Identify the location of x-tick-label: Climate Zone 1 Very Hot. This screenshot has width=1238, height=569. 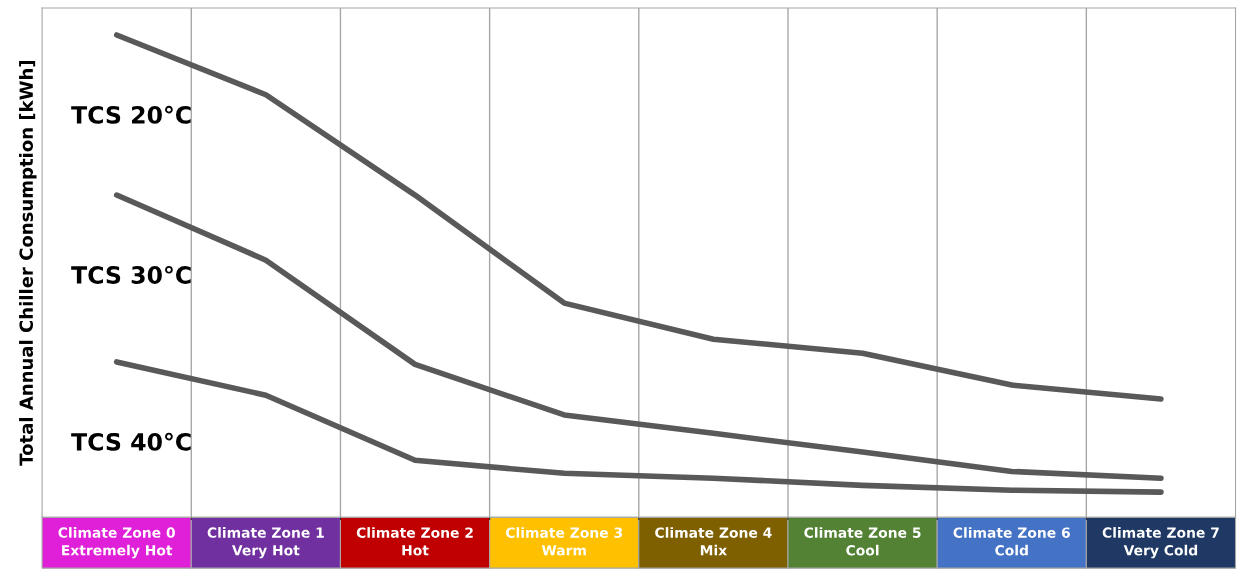
(265, 543).